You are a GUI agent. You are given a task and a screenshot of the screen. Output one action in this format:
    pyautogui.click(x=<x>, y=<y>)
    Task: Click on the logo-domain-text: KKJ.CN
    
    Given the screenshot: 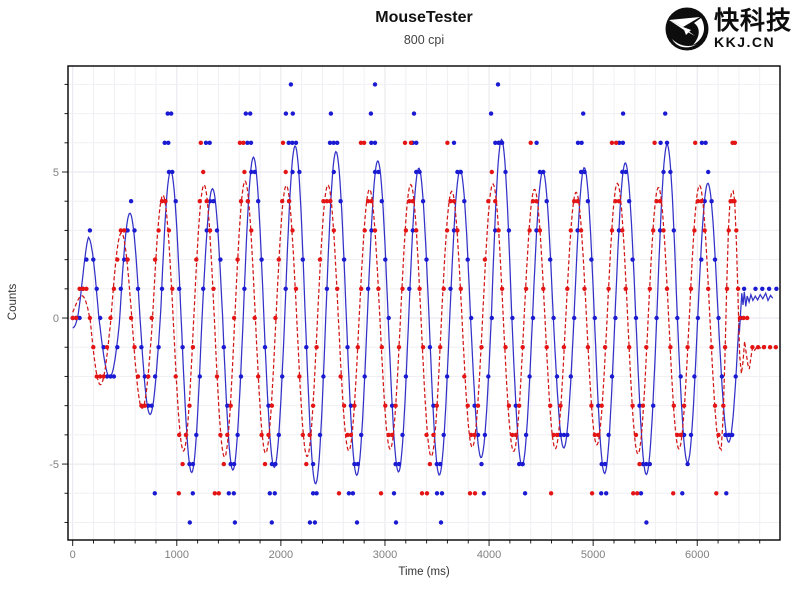 What is the action you would take?
    pyautogui.click(x=744, y=42)
    